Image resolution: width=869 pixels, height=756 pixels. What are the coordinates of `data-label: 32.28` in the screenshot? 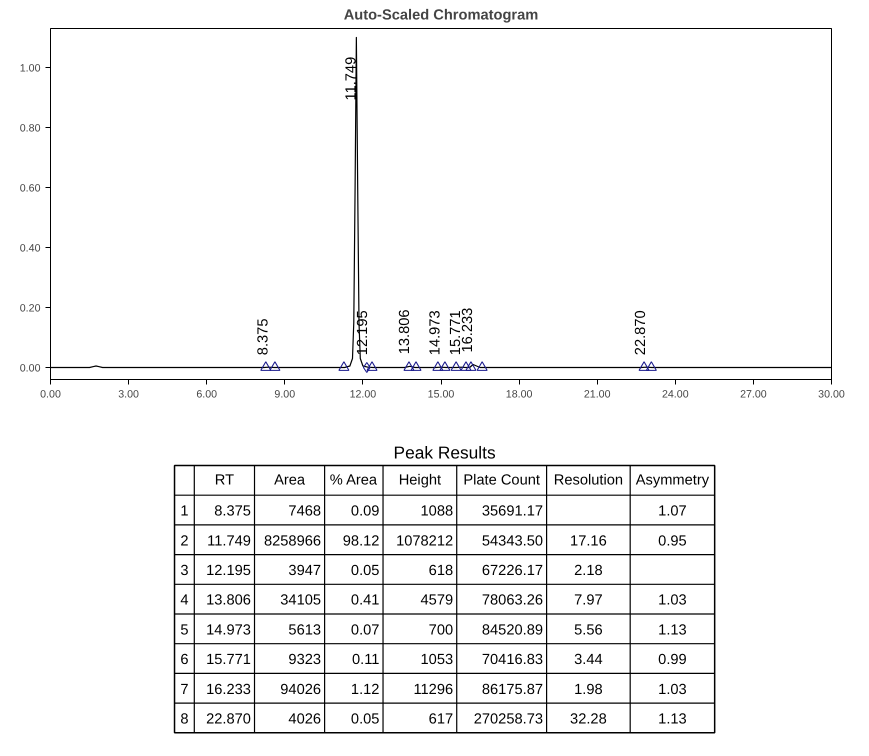 It's located at (588, 719).